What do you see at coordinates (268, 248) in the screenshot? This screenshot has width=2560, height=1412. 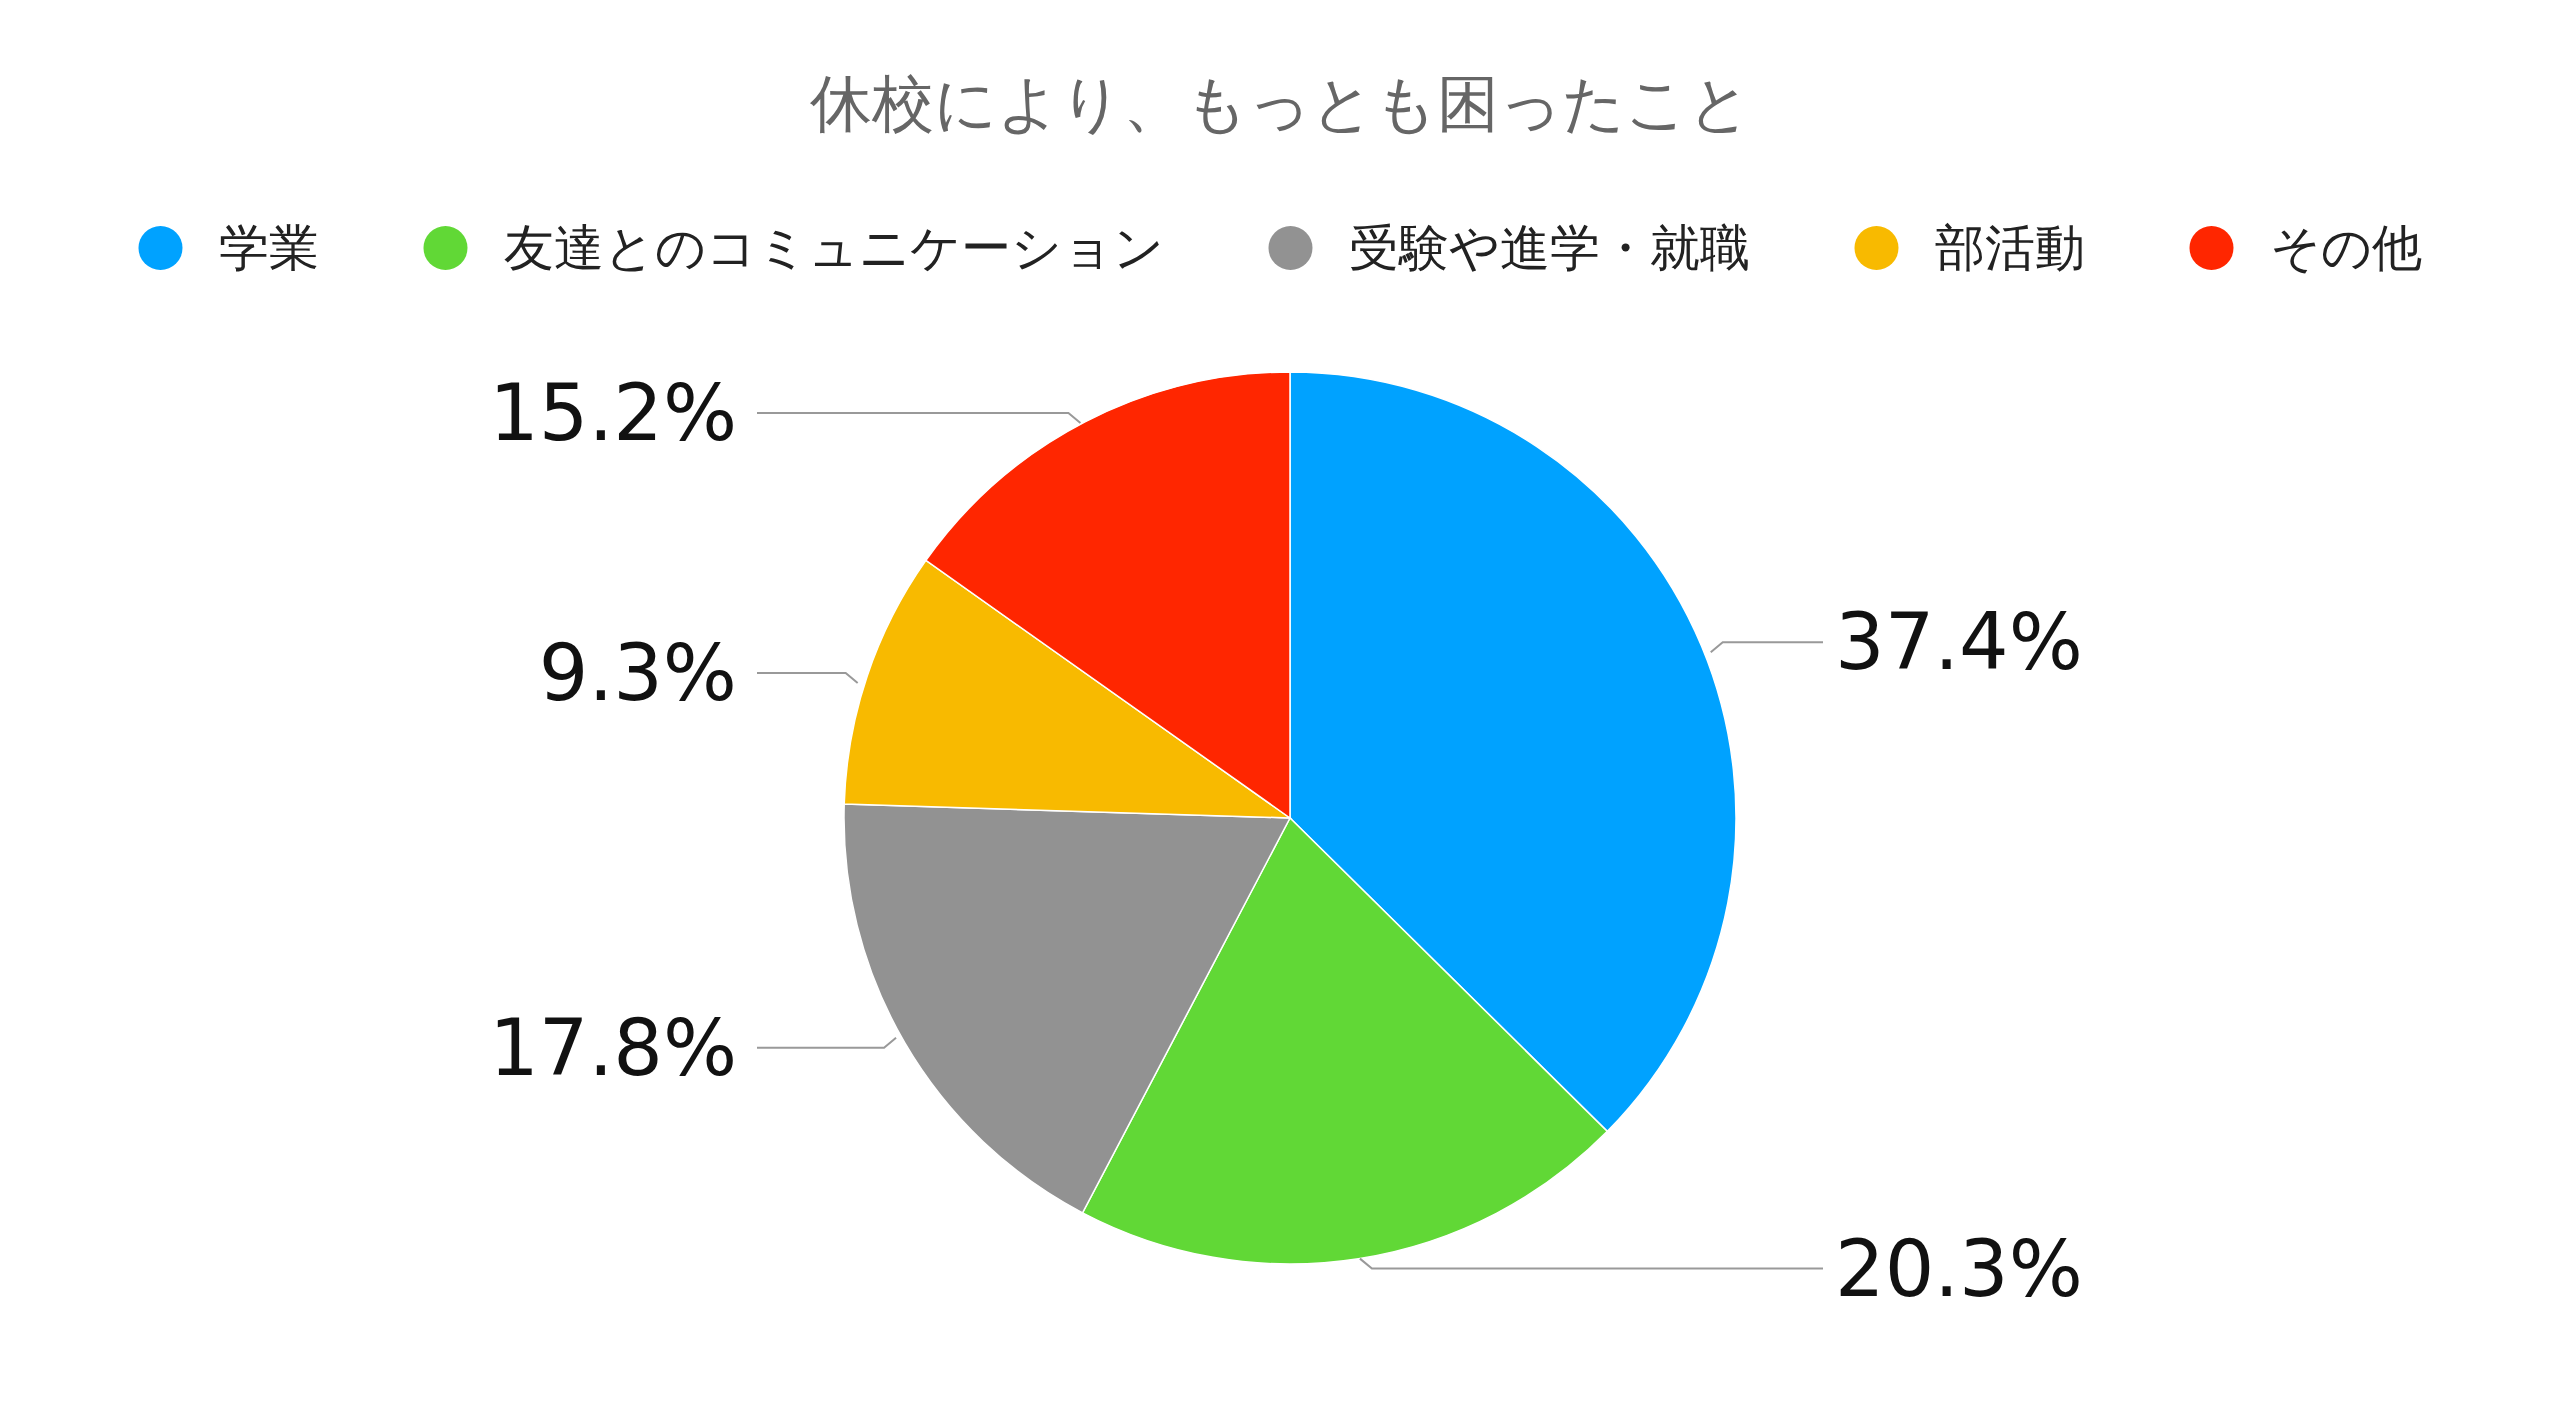 I see `legend-label: 学業` at bounding box center [268, 248].